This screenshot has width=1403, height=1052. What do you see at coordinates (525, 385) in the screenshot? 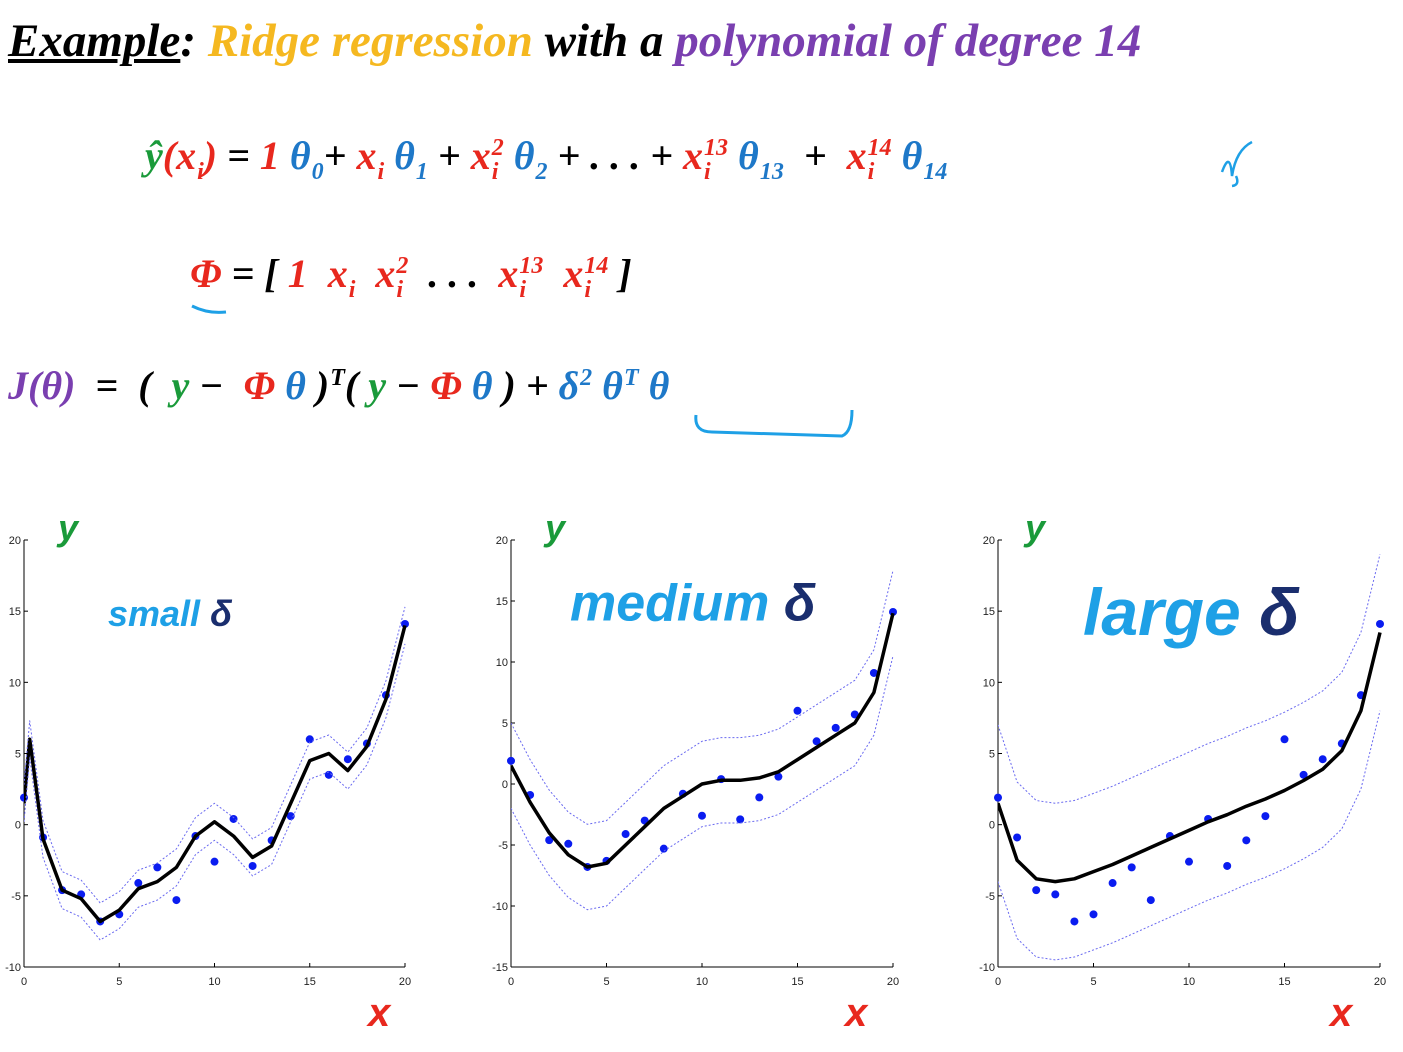
I see `math-token: ) +` at bounding box center [525, 385].